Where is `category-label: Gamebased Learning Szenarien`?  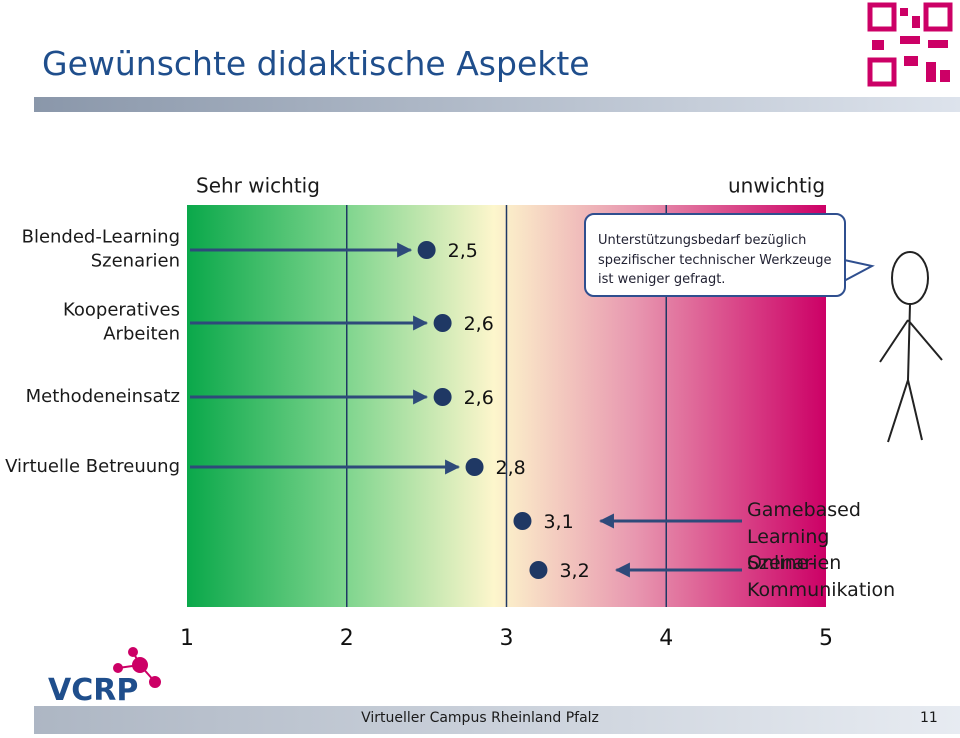 category-label: Gamebased Learning Szenarien is located at coordinates (804, 537).